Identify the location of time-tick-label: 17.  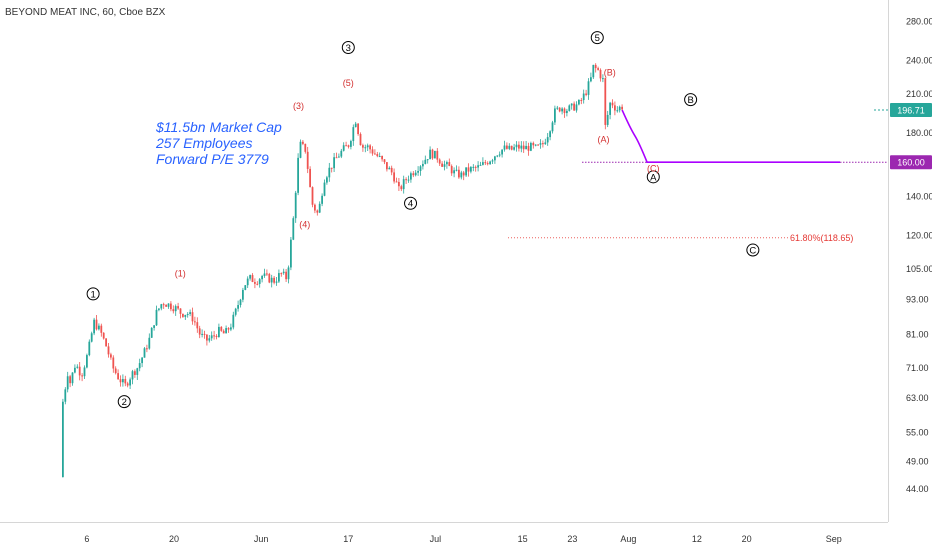
(348, 539).